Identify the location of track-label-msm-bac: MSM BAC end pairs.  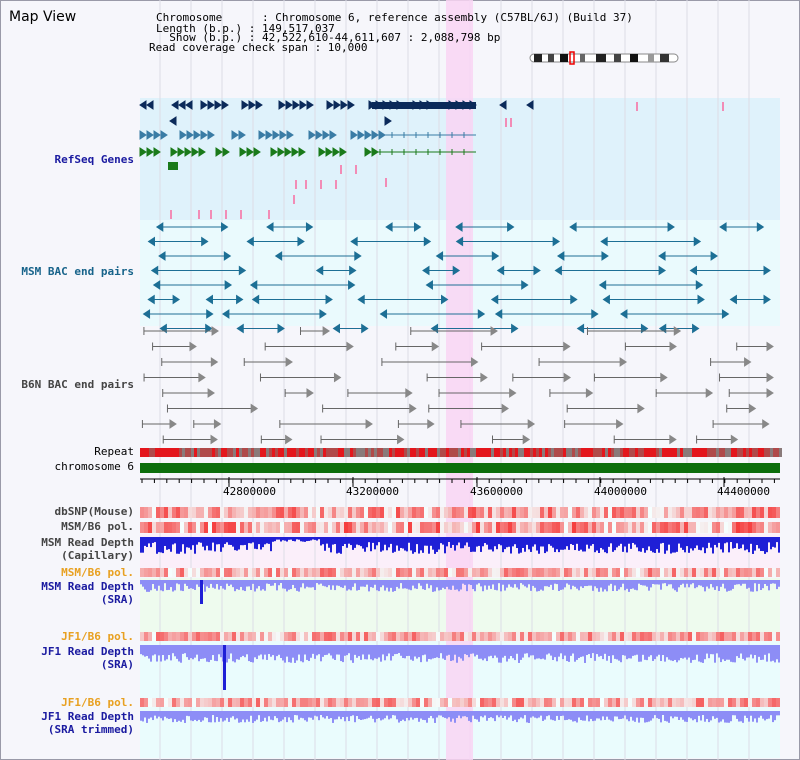
(77, 271).